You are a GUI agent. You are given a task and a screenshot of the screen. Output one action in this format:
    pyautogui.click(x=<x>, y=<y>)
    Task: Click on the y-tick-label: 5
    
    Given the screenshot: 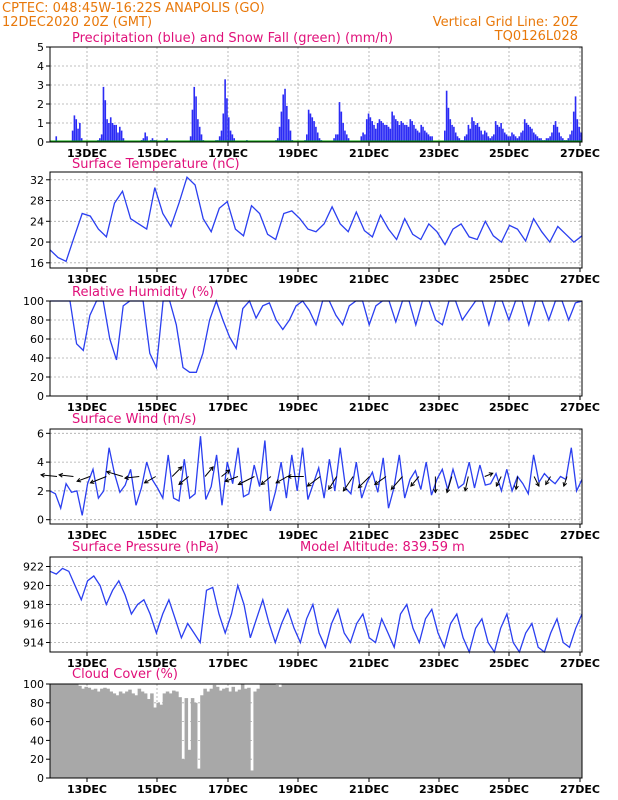 What is the action you would take?
    pyautogui.click(x=40, y=47)
    